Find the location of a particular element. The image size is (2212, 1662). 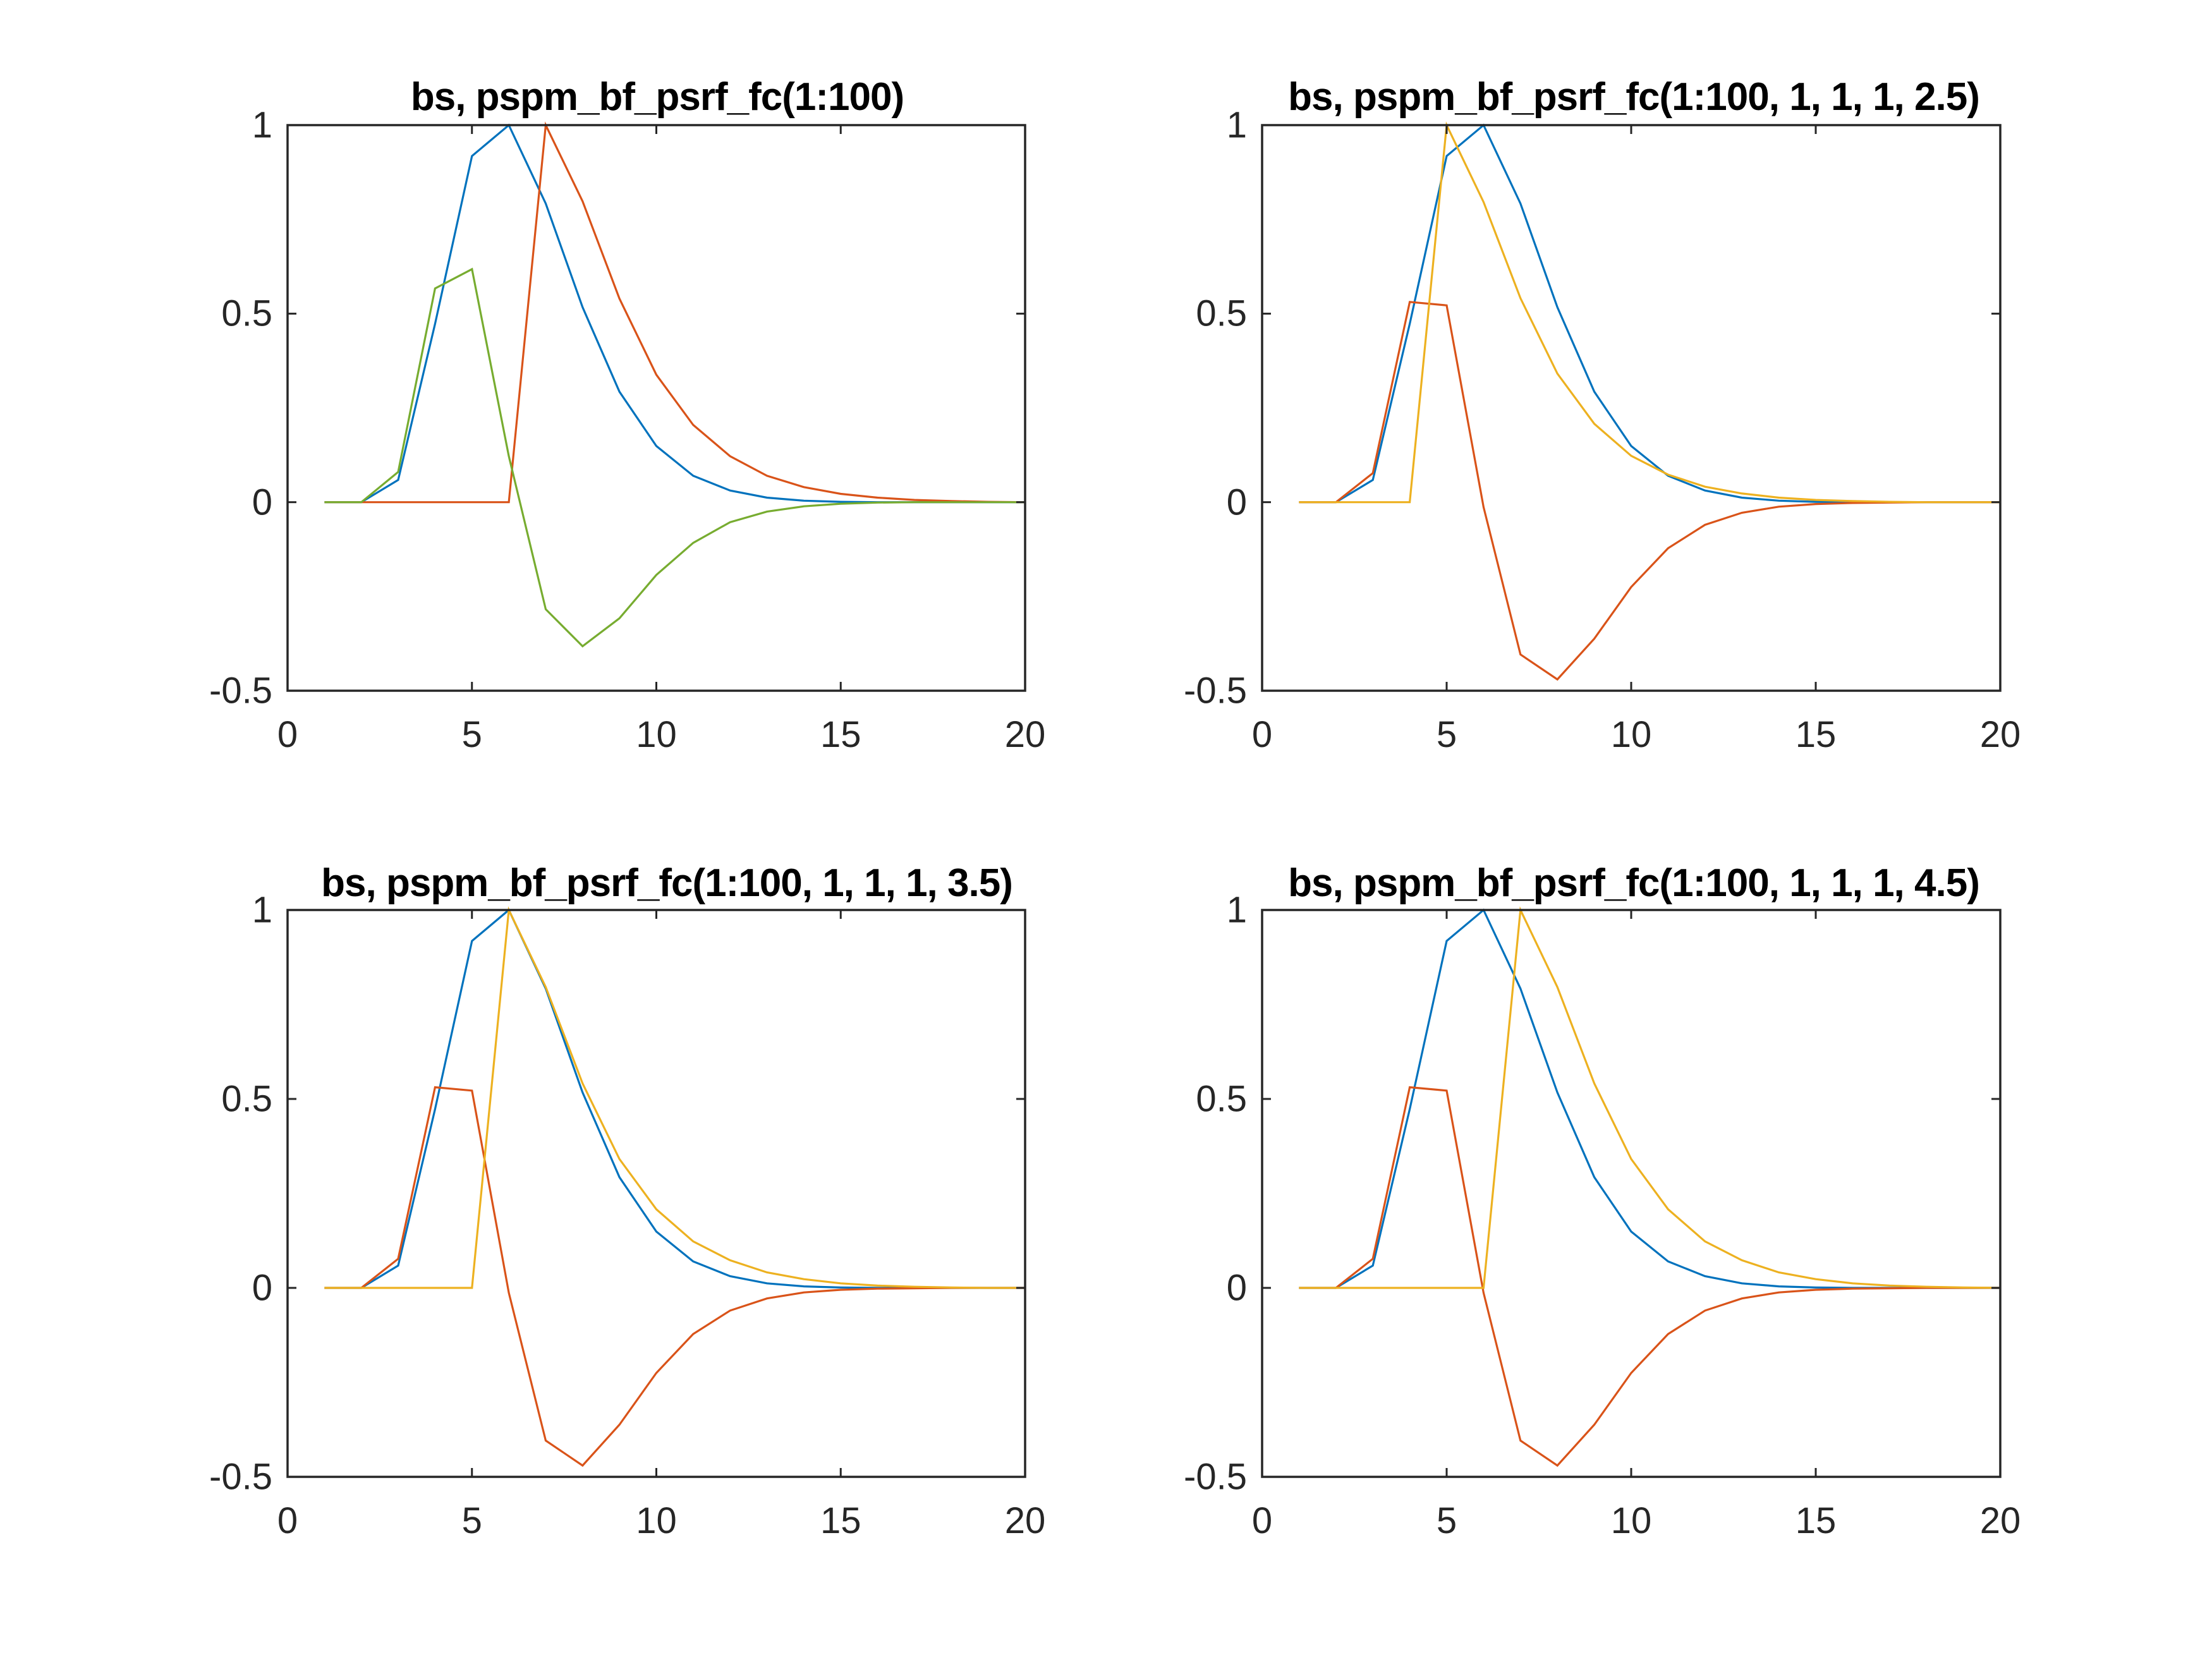

subplot-1-axes is located at coordinates (656, 406).